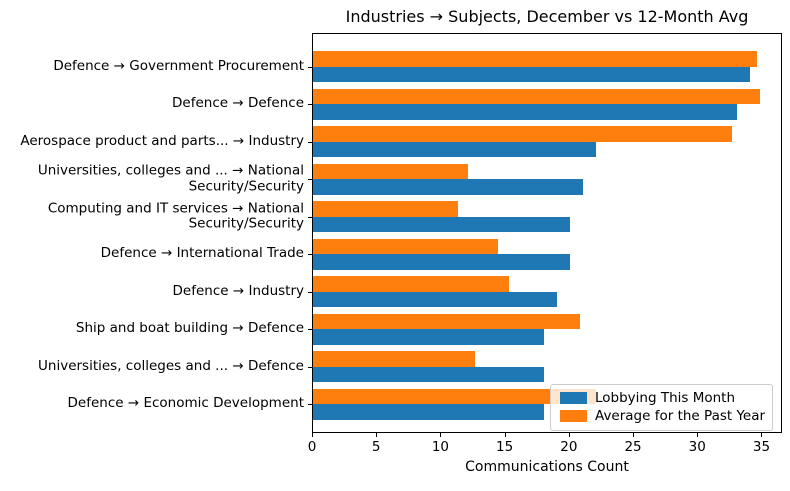 The image size is (790, 491). I want to click on y-tick-label: Universities, colleges and ... → Defence, so click(171, 365).